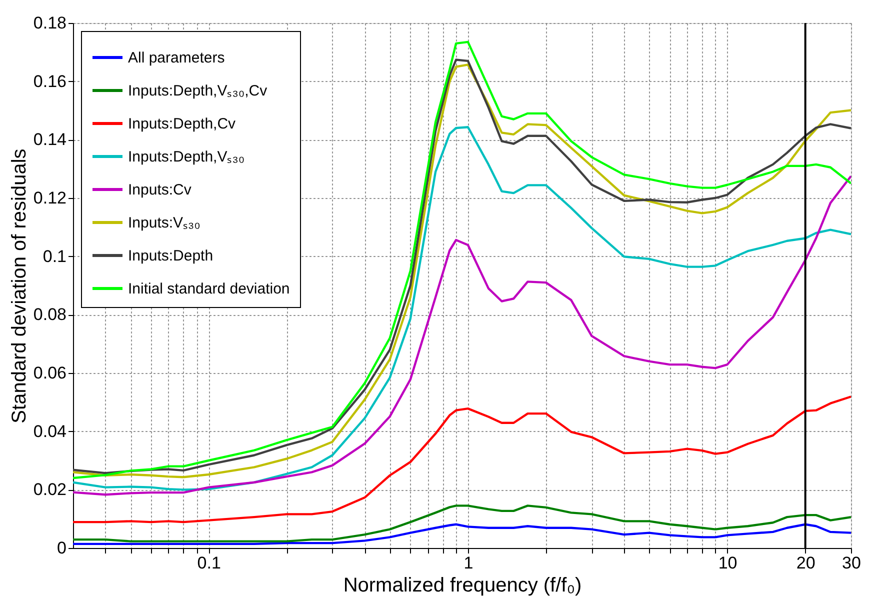  Describe the element at coordinates (49, 23) in the screenshot. I see `y-tick-label: 0.18` at that location.